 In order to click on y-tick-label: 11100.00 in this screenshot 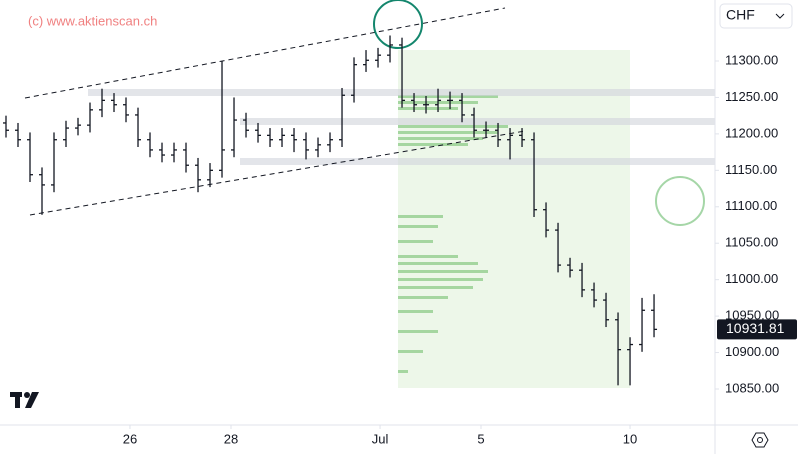, I will do `click(751, 205)`.